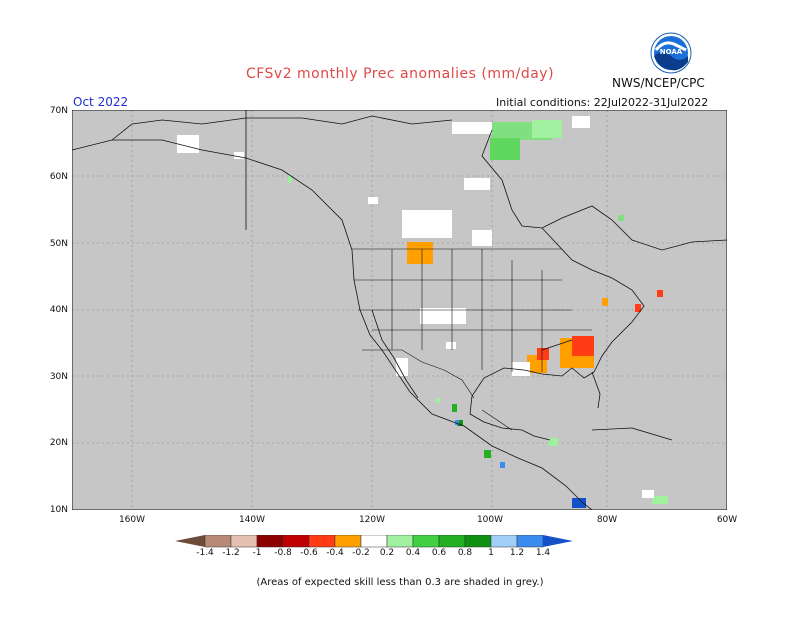  I want to click on color-bar-label: -0.8, so click(283, 553).